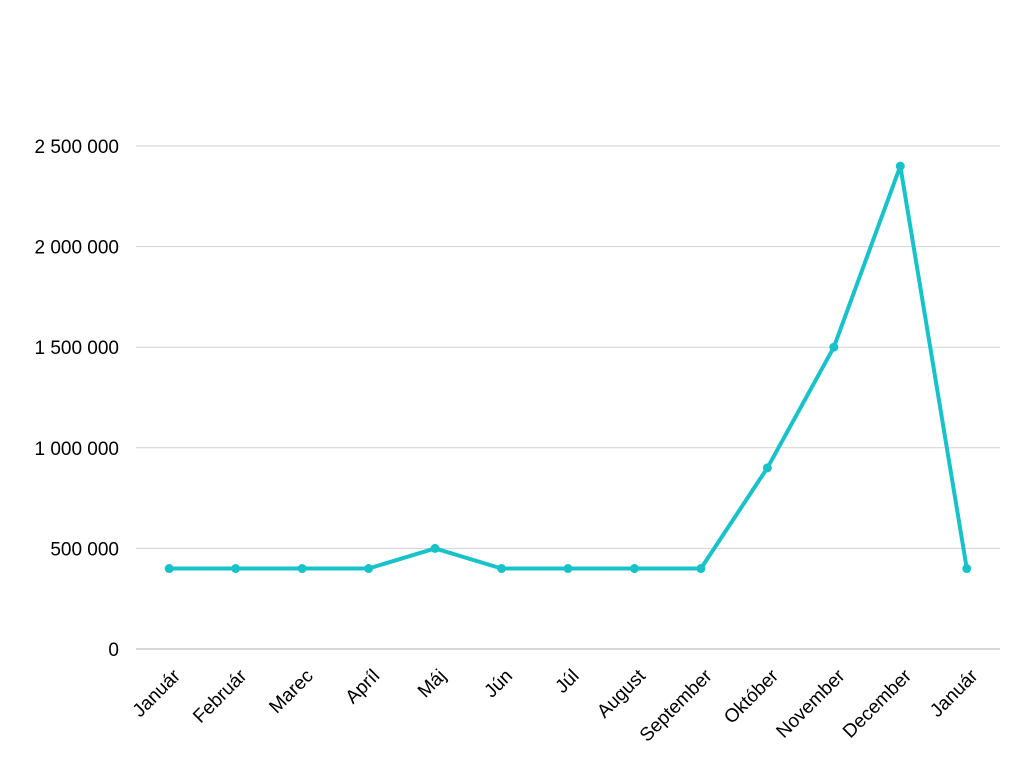 This screenshot has height=768, width=1024. Describe the element at coordinates (220, 696) in the screenshot. I see `x-tick-label: Február` at that location.